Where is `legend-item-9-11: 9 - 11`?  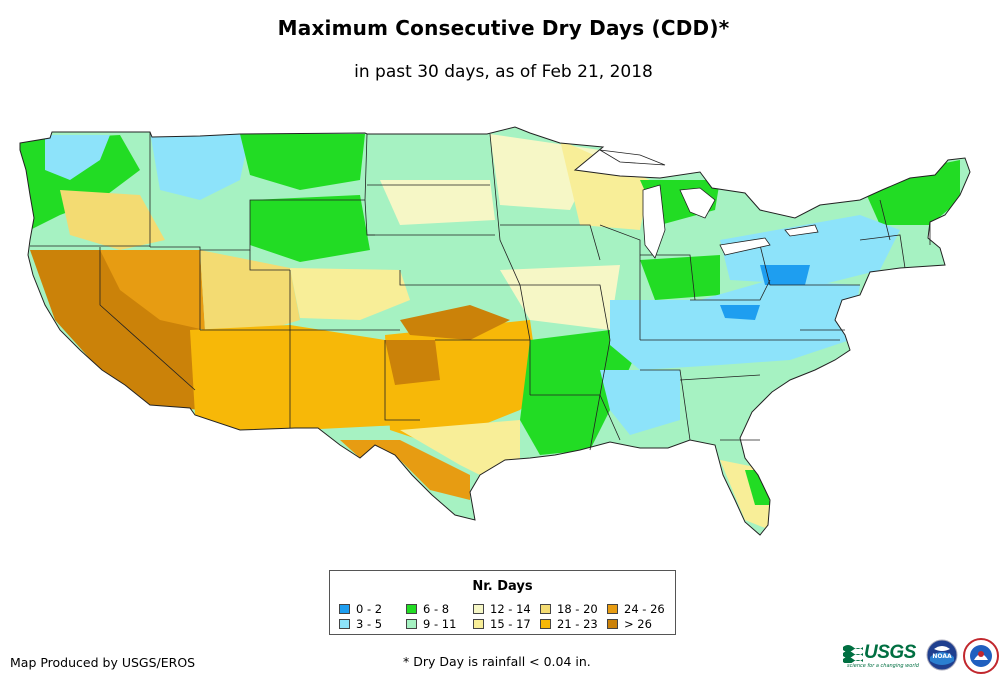 legend-item-9-11: 9 - 11 is located at coordinates (439, 623).